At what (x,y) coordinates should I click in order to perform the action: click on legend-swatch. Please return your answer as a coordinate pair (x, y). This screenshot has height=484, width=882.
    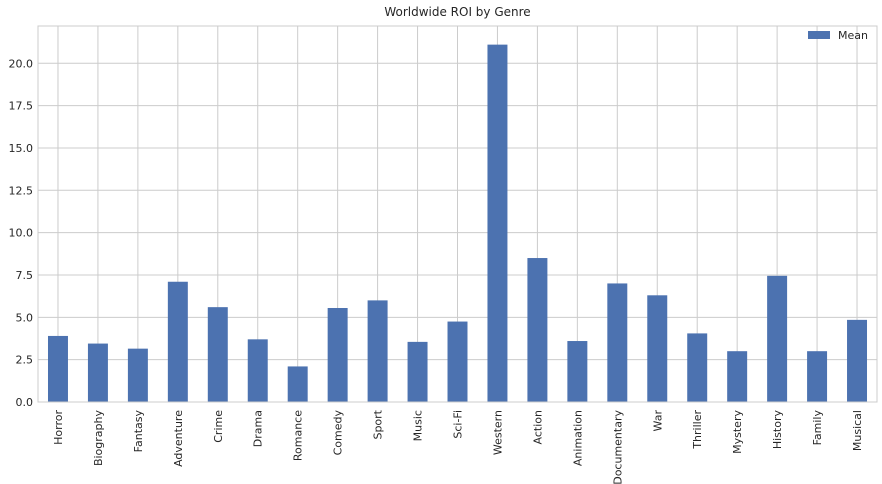
    Looking at the image, I should click on (819, 35).